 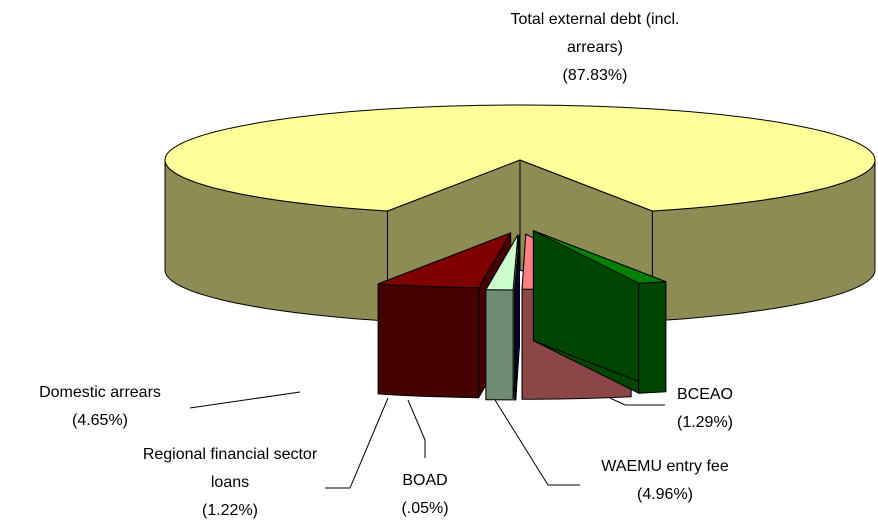 I want to click on slice-label: Regional financial sector loans (1.22%), so click(x=230, y=483).